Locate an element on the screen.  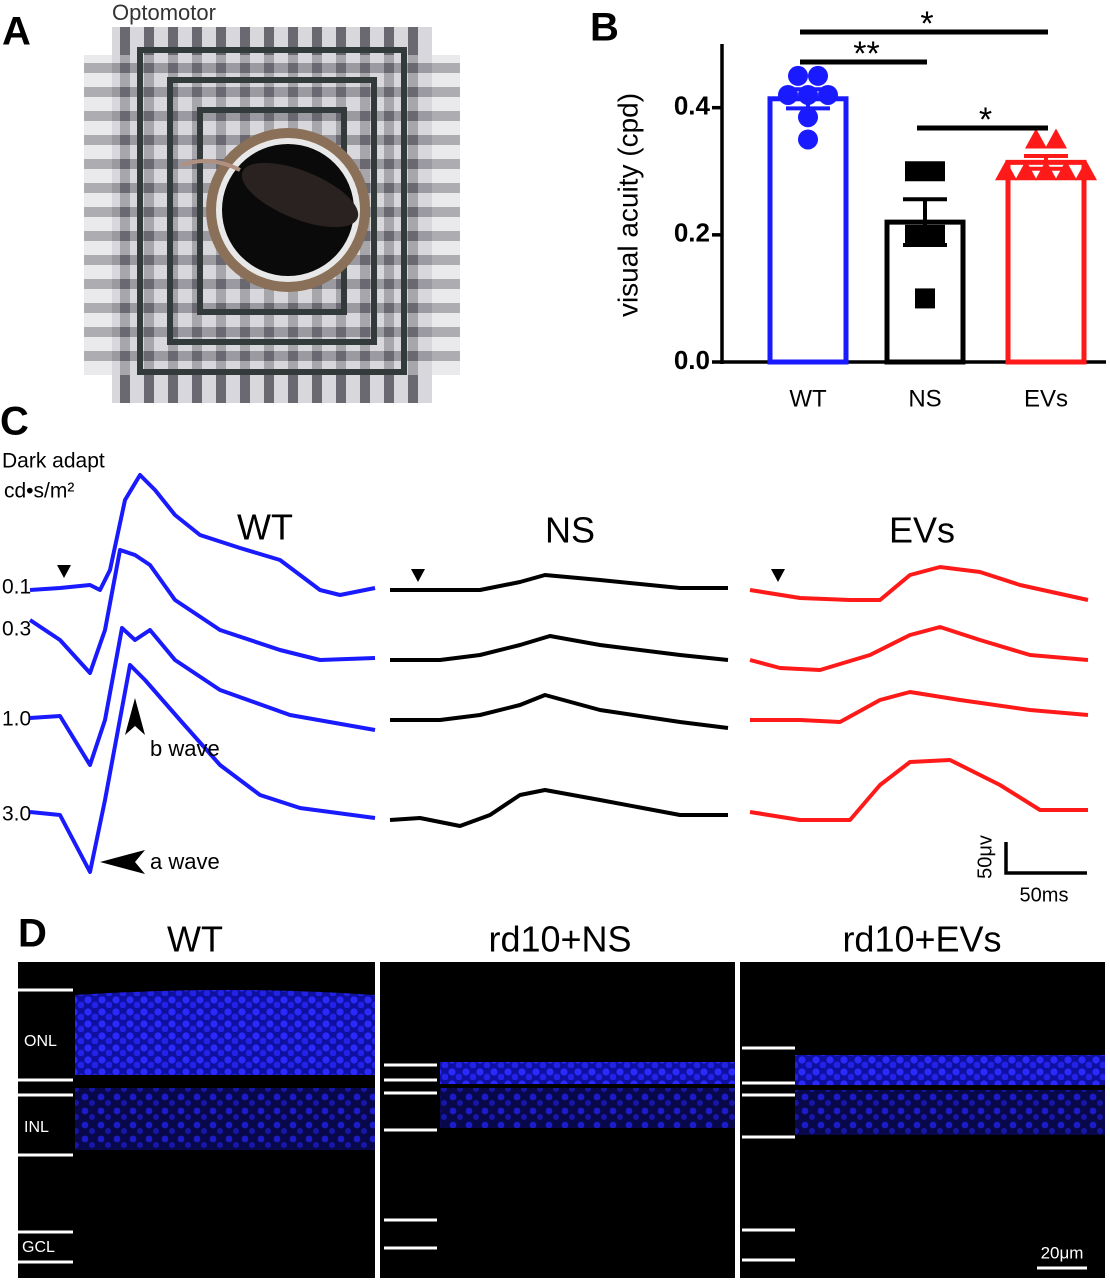
intensity-label: 0.3 is located at coordinates (16, 629).